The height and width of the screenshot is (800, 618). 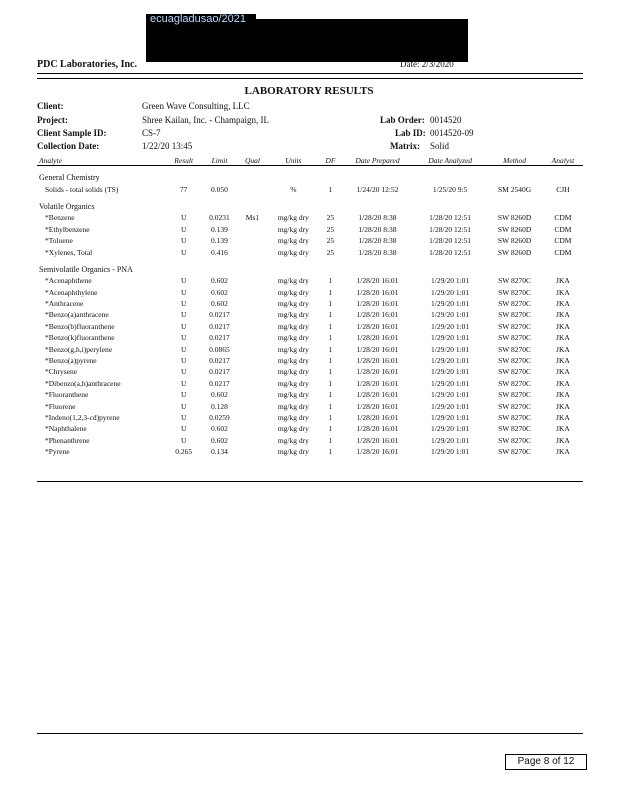 What do you see at coordinates (196, 106) in the screenshot?
I see `client-value: Green Wave Consulting, LLC` at bounding box center [196, 106].